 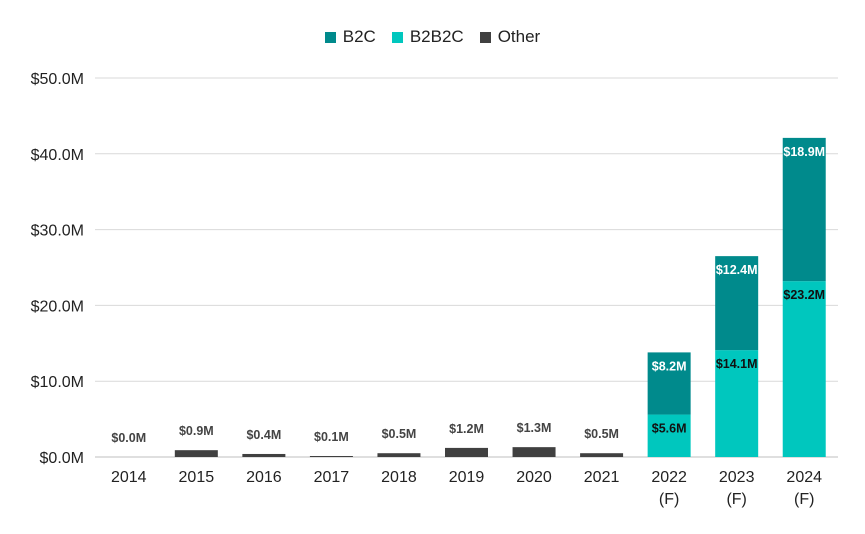 What do you see at coordinates (737, 477) in the screenshot?
I see `x-tick-label: 2023` at bounding box center [737, 477].